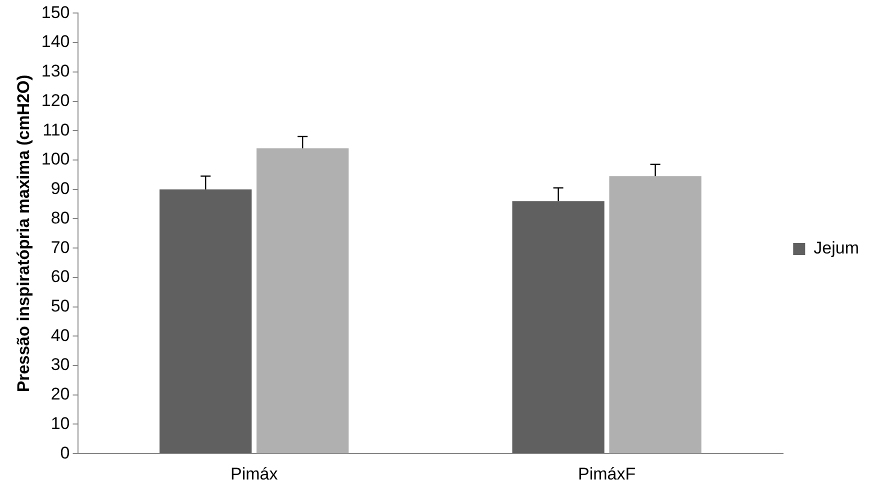  What do you see at coordinates (60, 188) in the screenshot?
I see `y-tick-label: 90` at bounding box center [60, 188].